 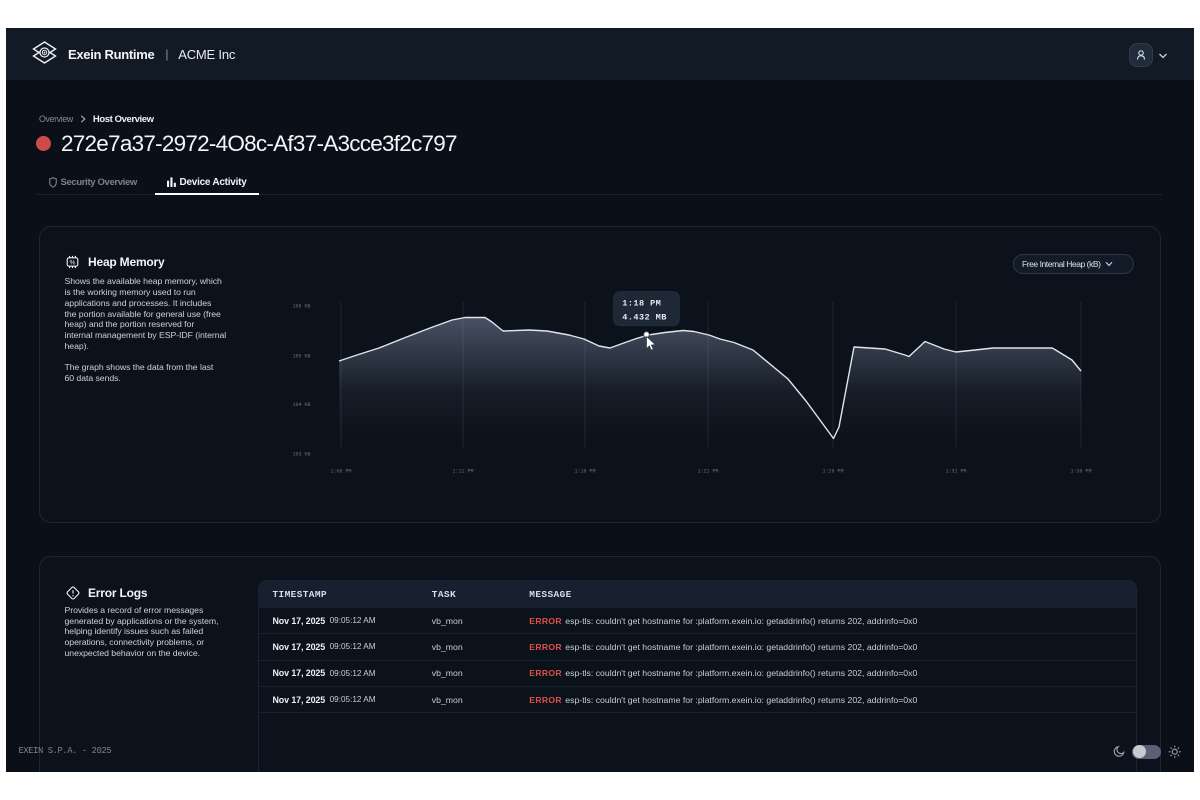 What do you see at coordinates (832, 472) in the screenshot?
I see `svg-text: 1:26 PM` at bounding box center [832, 472].